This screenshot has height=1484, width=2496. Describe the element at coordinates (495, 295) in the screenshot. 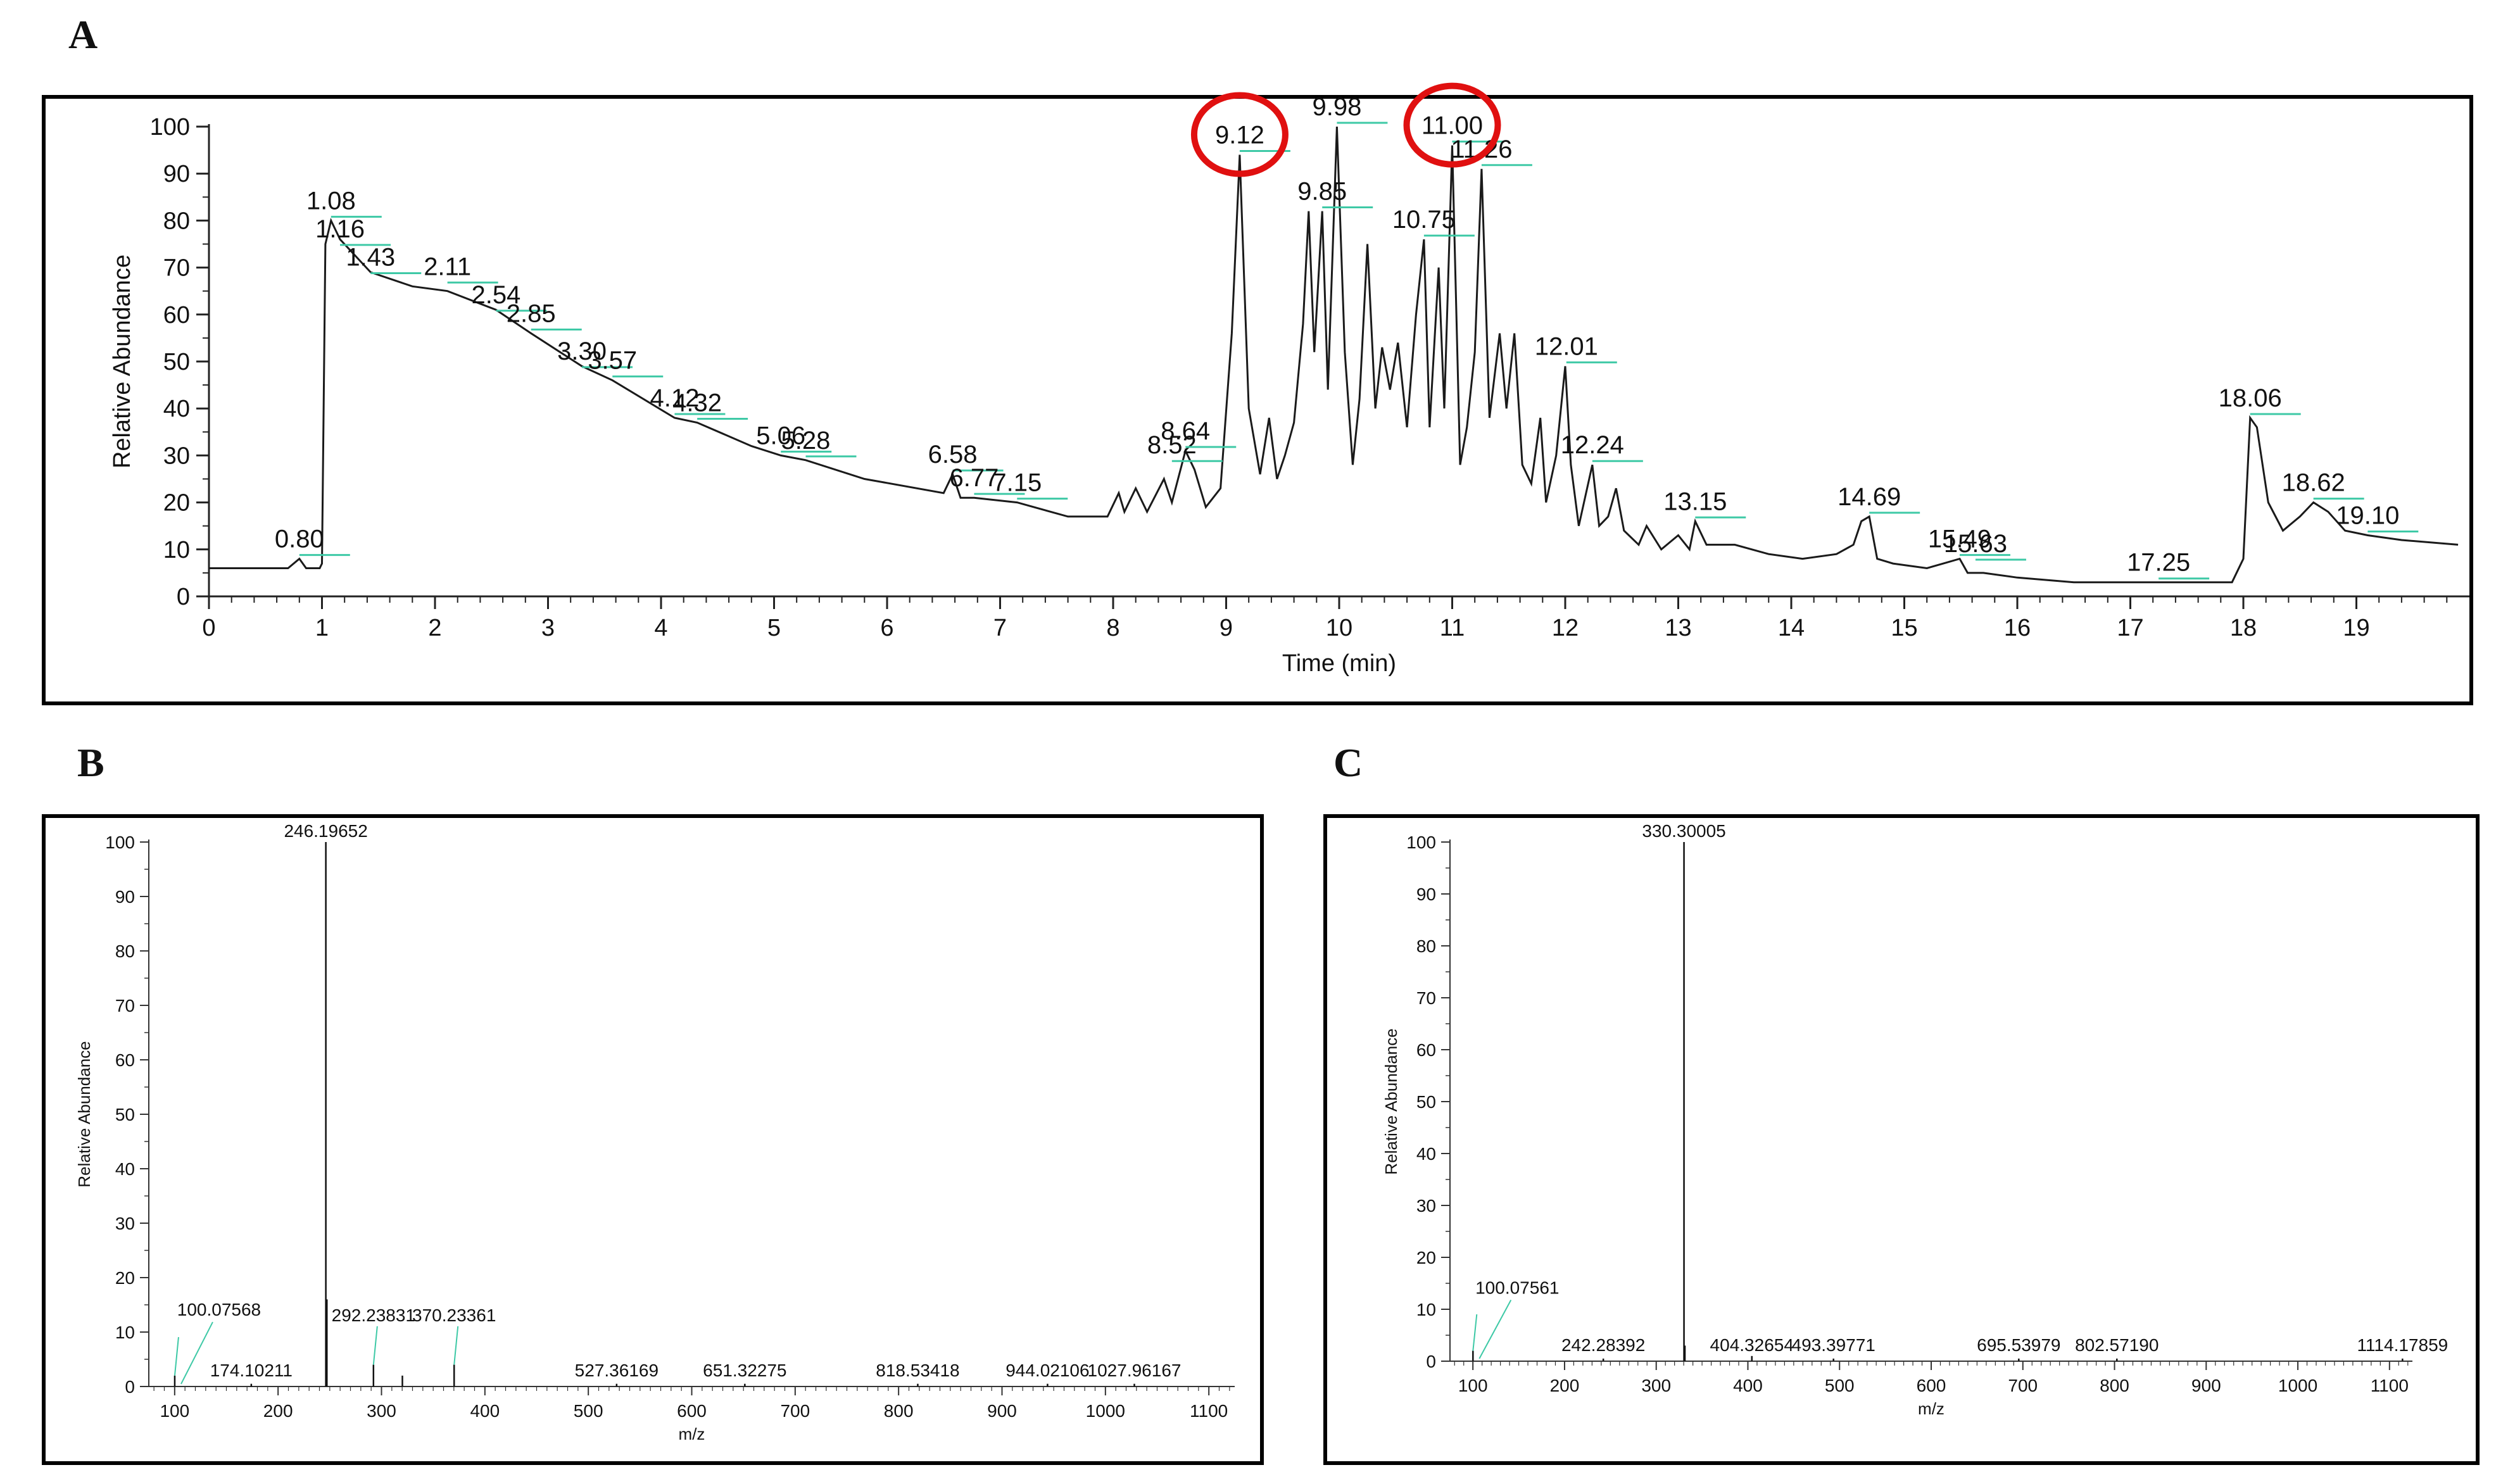

I see `chromatogram-peak-label: 2.54` at that location.